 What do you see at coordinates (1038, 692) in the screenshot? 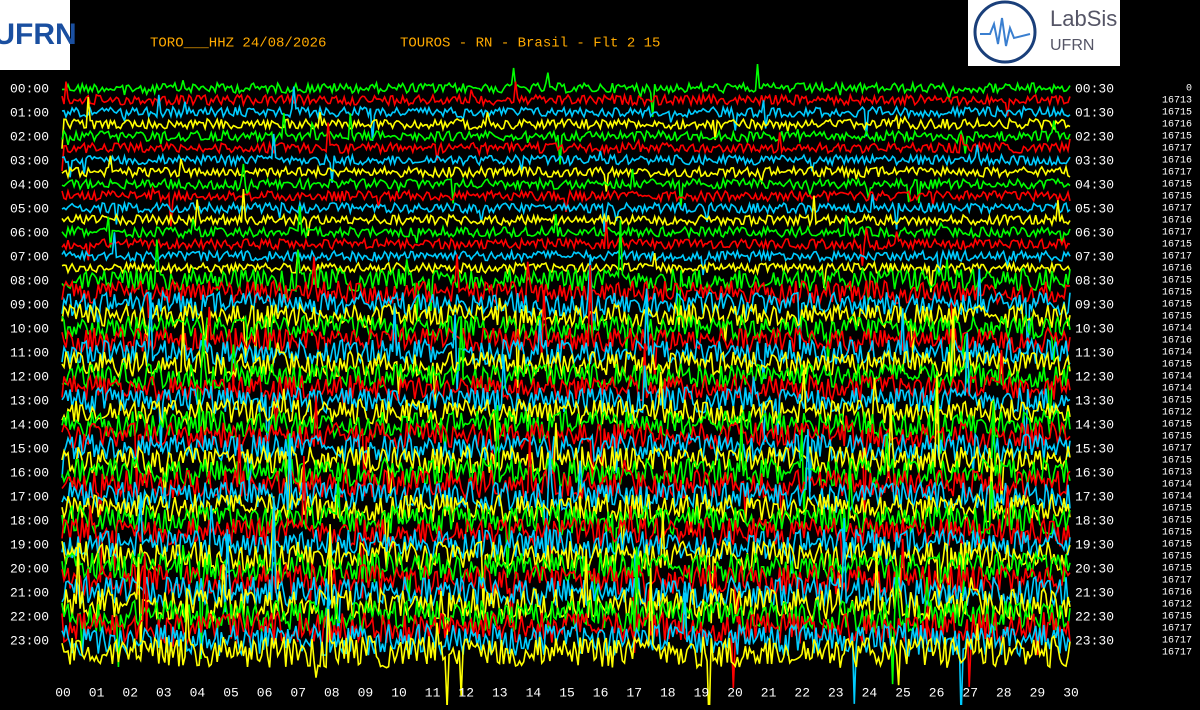
I see `minute-label: 29` at bounding box center [1038, 692].